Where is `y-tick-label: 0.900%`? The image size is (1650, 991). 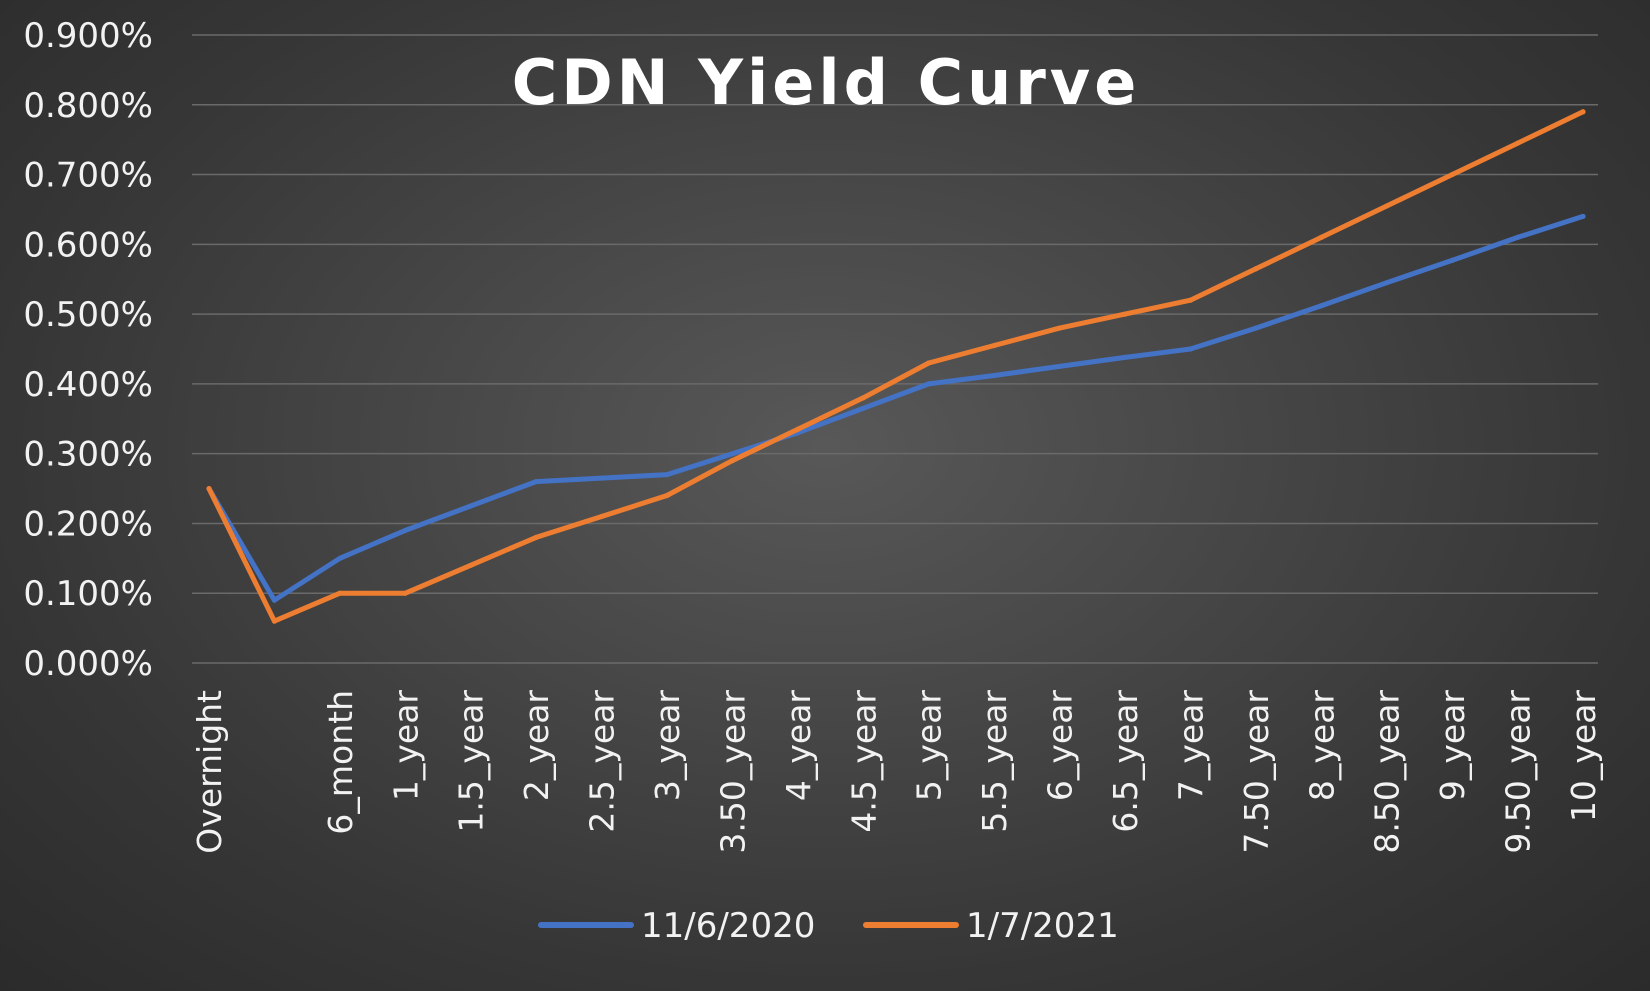
y-tick-label: 0.900% is located at coordinates (88, 36).